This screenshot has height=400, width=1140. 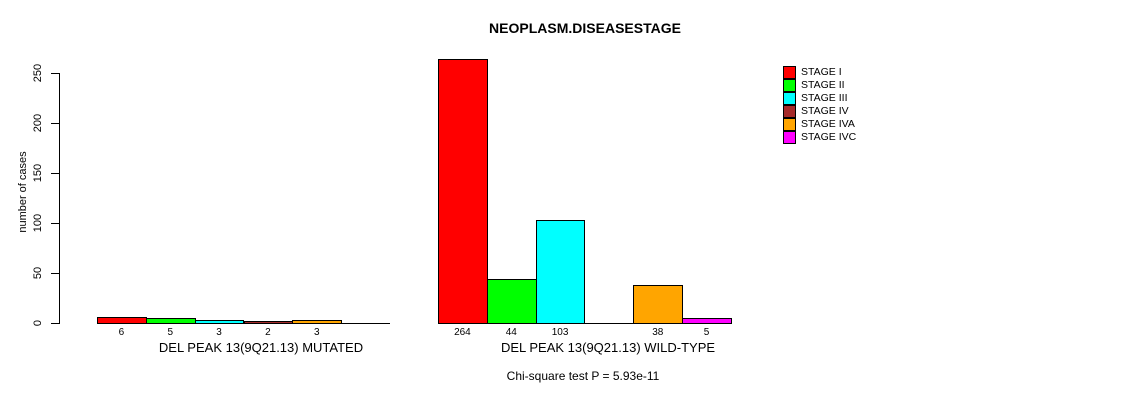 I want to click on legend-item-stage-ii: STAGE II, so click(x=819, y=85).